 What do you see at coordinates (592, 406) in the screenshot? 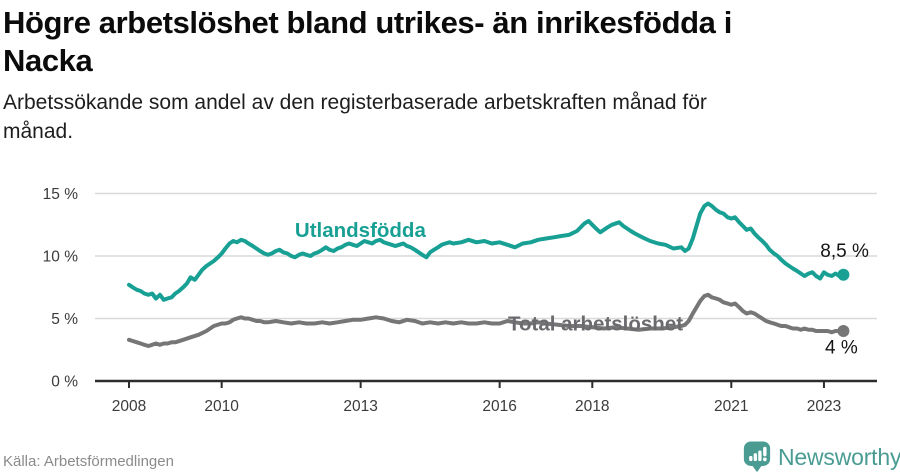
I see `x-tick-label: 2018` at bounding box center [592, 406].